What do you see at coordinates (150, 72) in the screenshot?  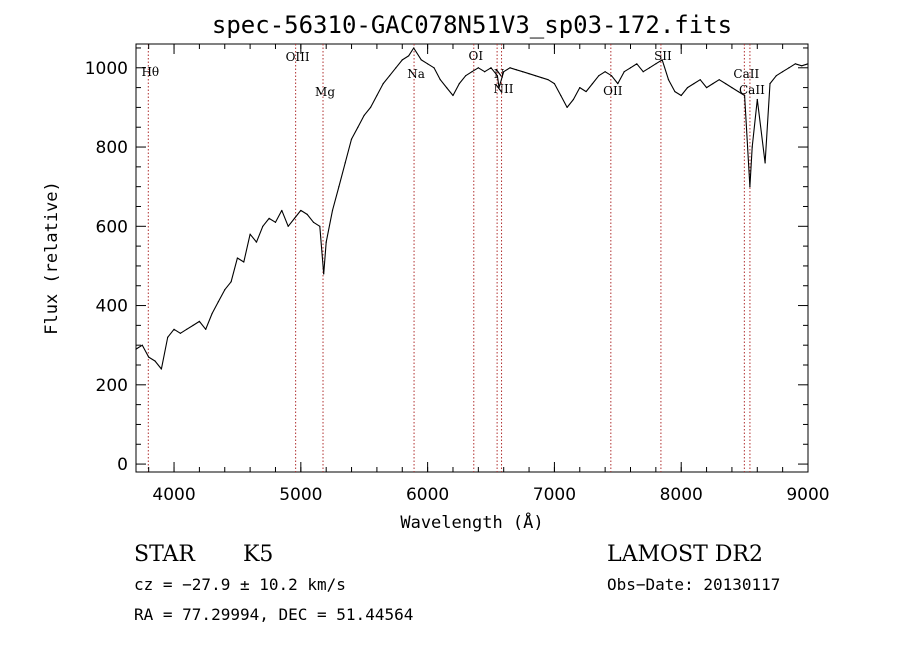 I see `line-marker-label: Hθ` at bounding box center [150, 72].